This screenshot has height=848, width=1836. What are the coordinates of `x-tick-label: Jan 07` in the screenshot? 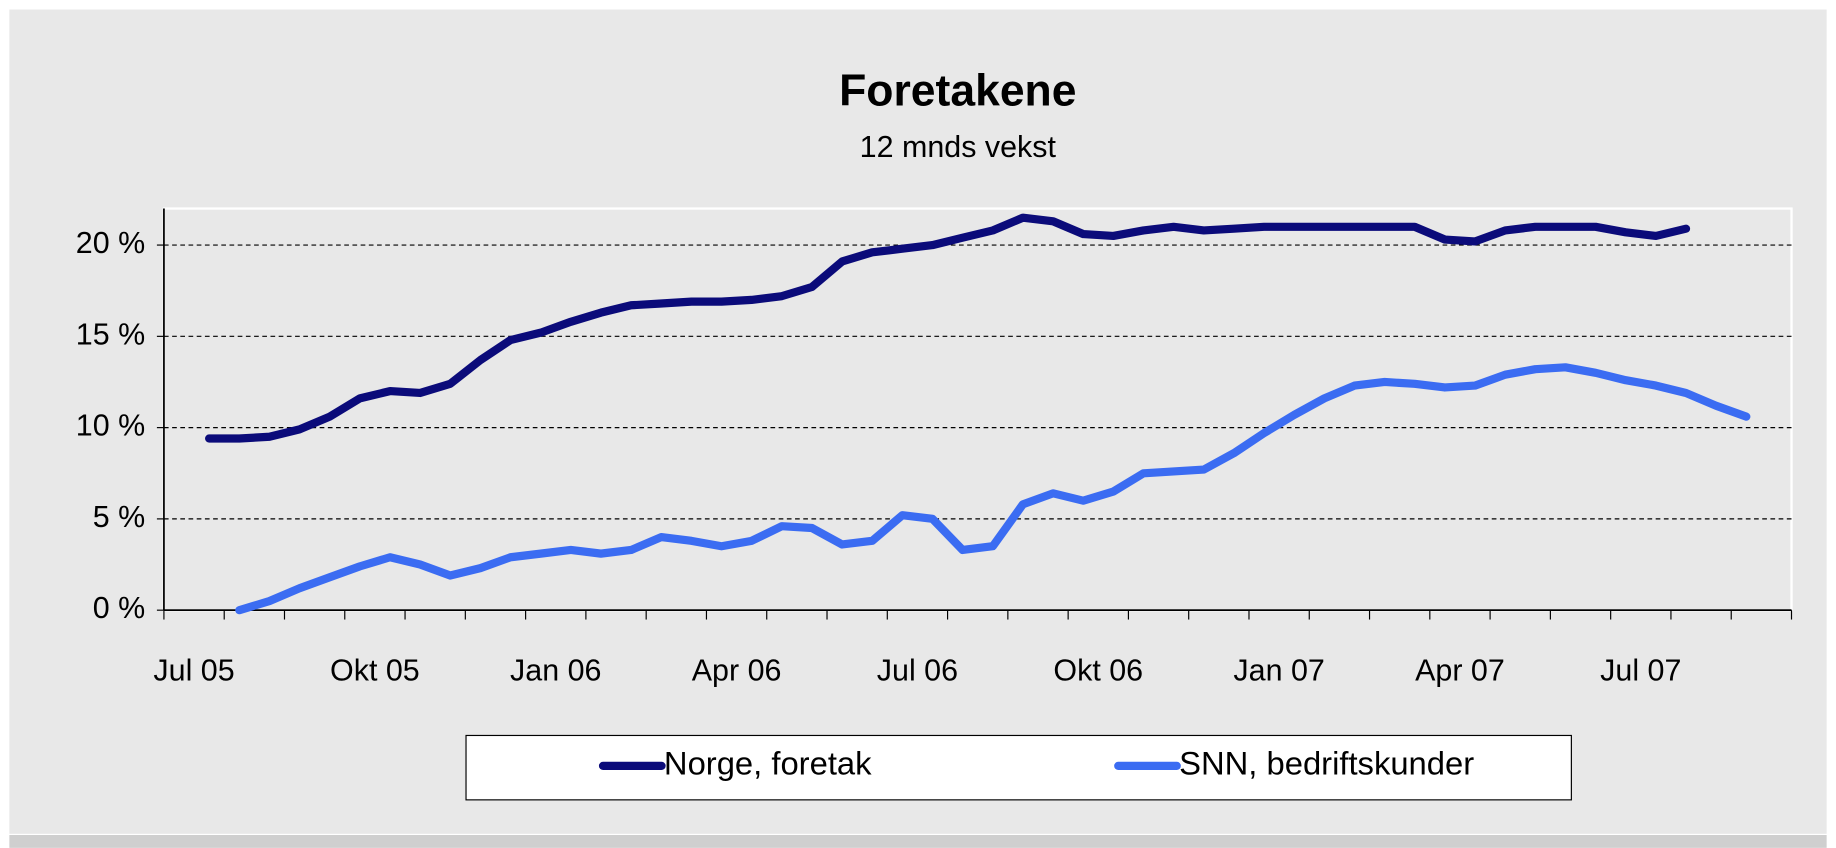 It's located at (1278, 670).